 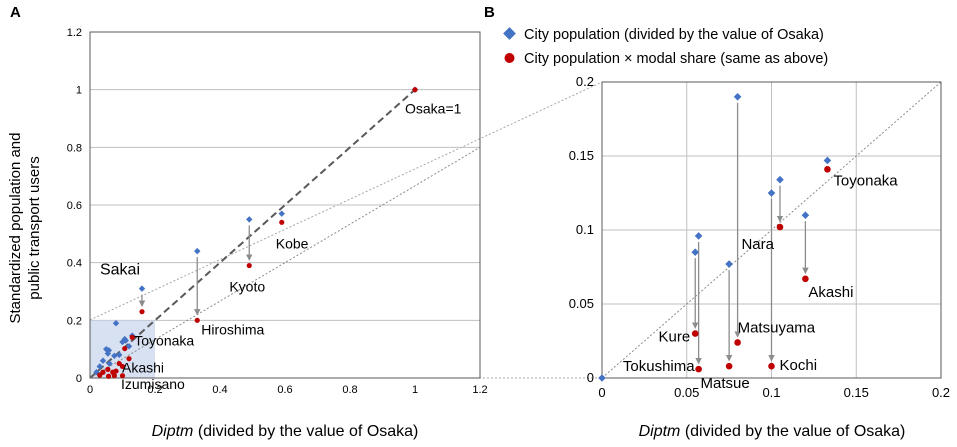 What do you see at coordinates (74, 264) in the screenshot?
I see `y-tick-label: 0.4` at bounding box center [74, 264].